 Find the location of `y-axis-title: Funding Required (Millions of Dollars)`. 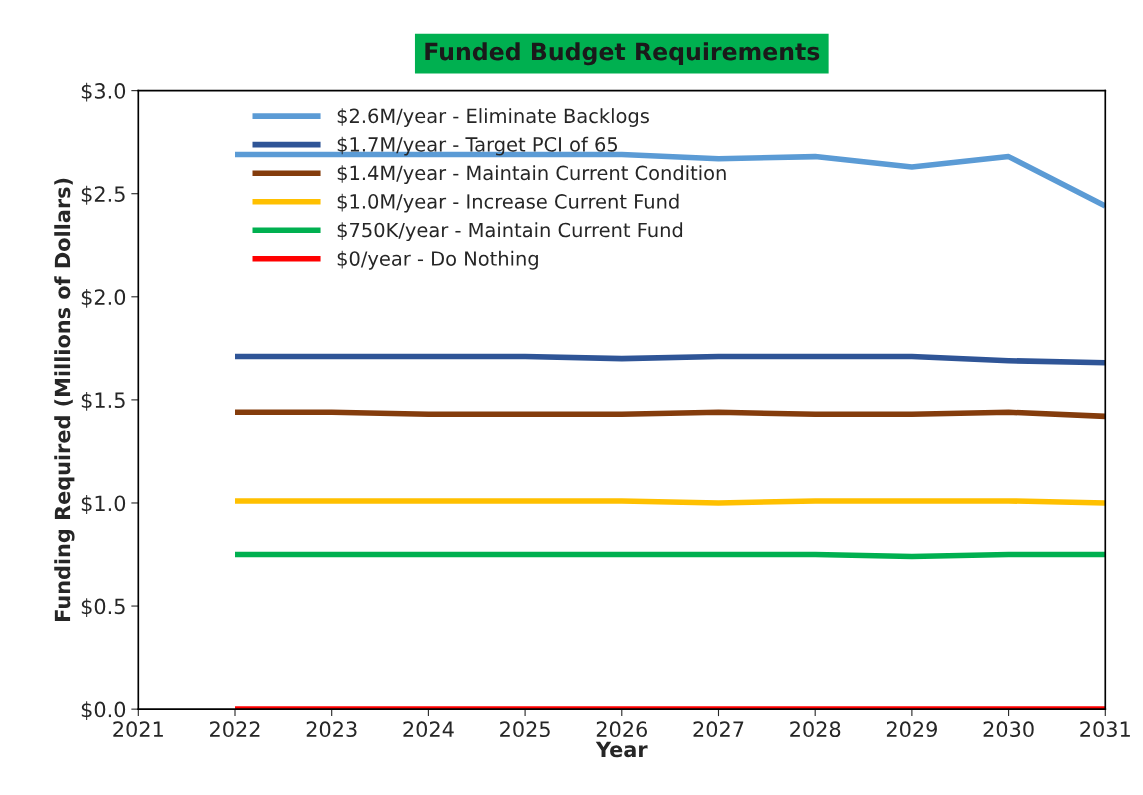

y-axis-title: Funding Required (Millions of Dollars) is located at coordinates (64, 399).